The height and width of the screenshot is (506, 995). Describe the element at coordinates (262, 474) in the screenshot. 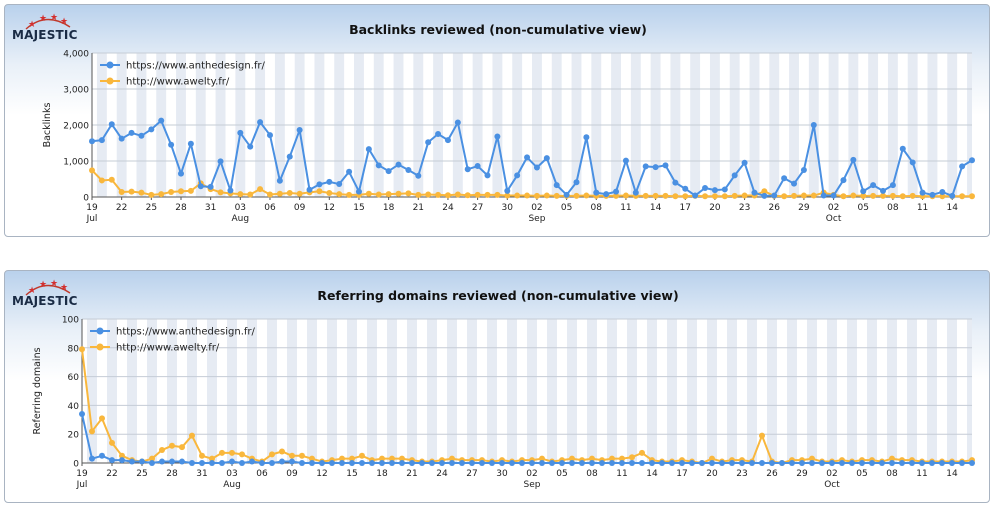

I see `x-tick-label: 06` at that location.